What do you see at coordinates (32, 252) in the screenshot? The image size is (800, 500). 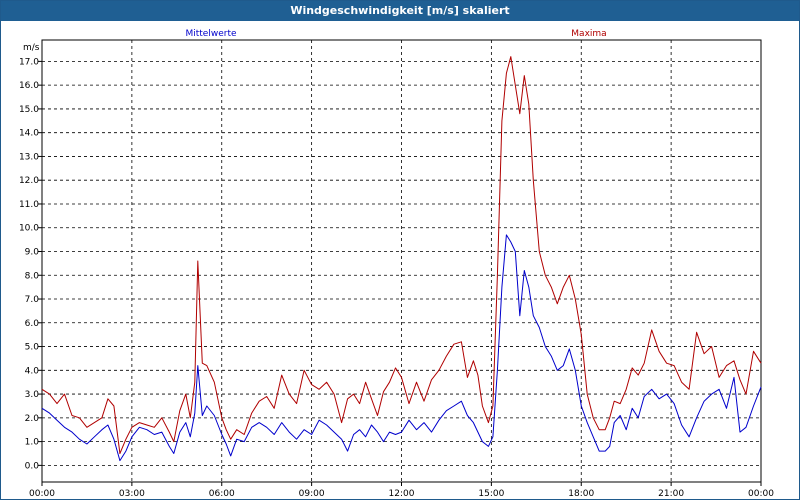 I see `y-tick-label: 9.0` at bounding box center [32, 252].